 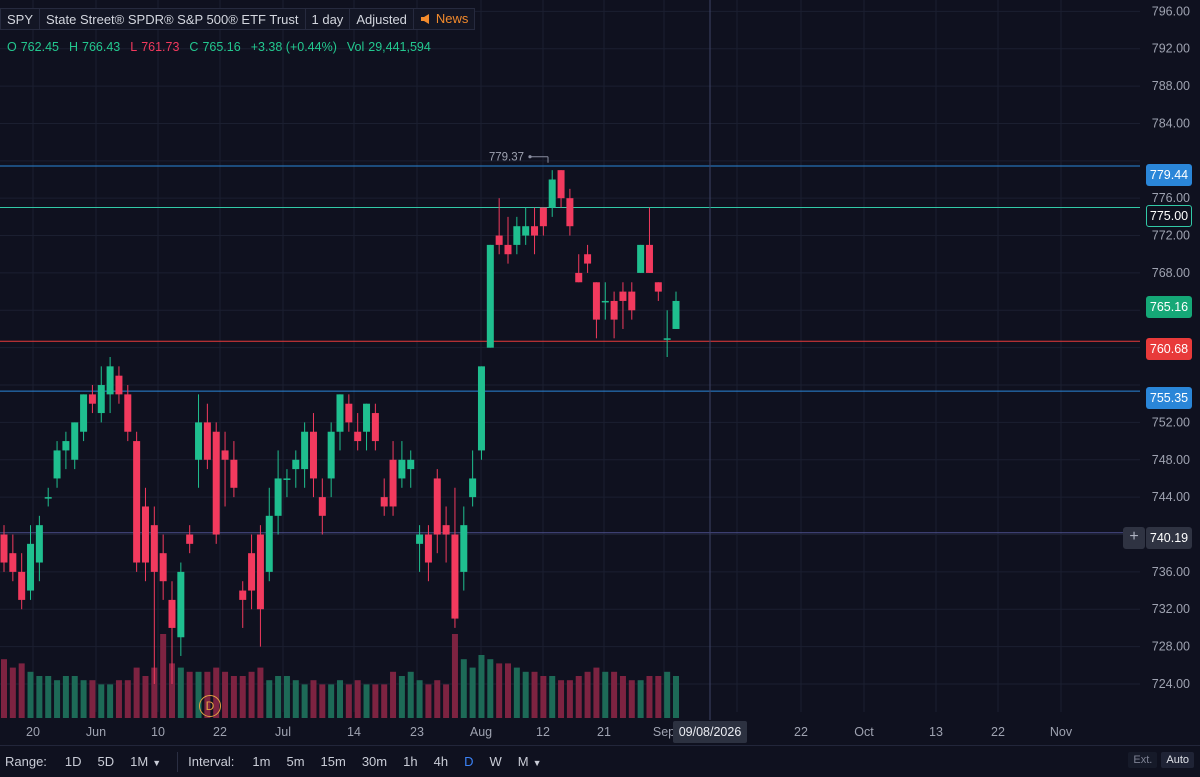 What do you see at coordinates (33, 732) in the screenshot?
I see `x-axis-tick-label: 20` at bounding box center [33, 732].